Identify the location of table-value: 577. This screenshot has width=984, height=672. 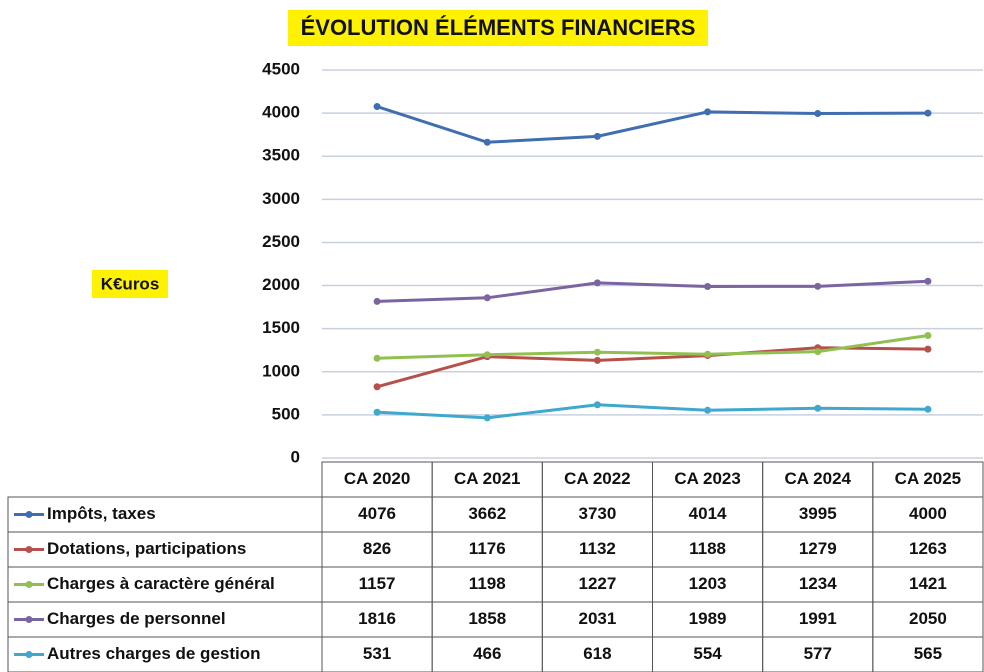
(818, 653).